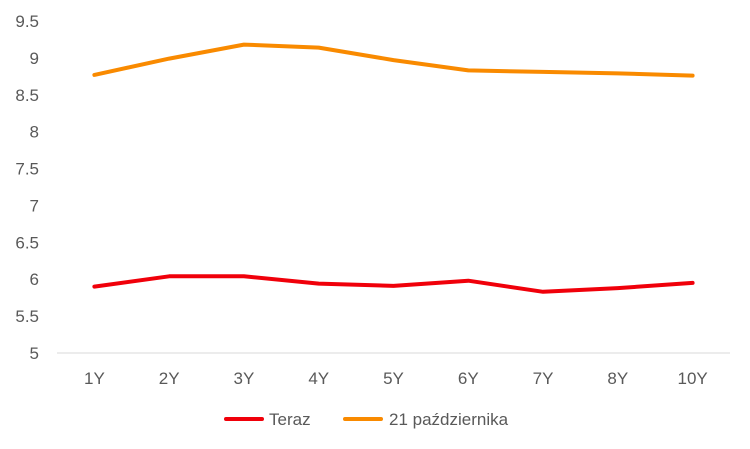 This screenshot has height=449, width=750. I want to click on x-tick-label: 1Y, so click(94, 378).